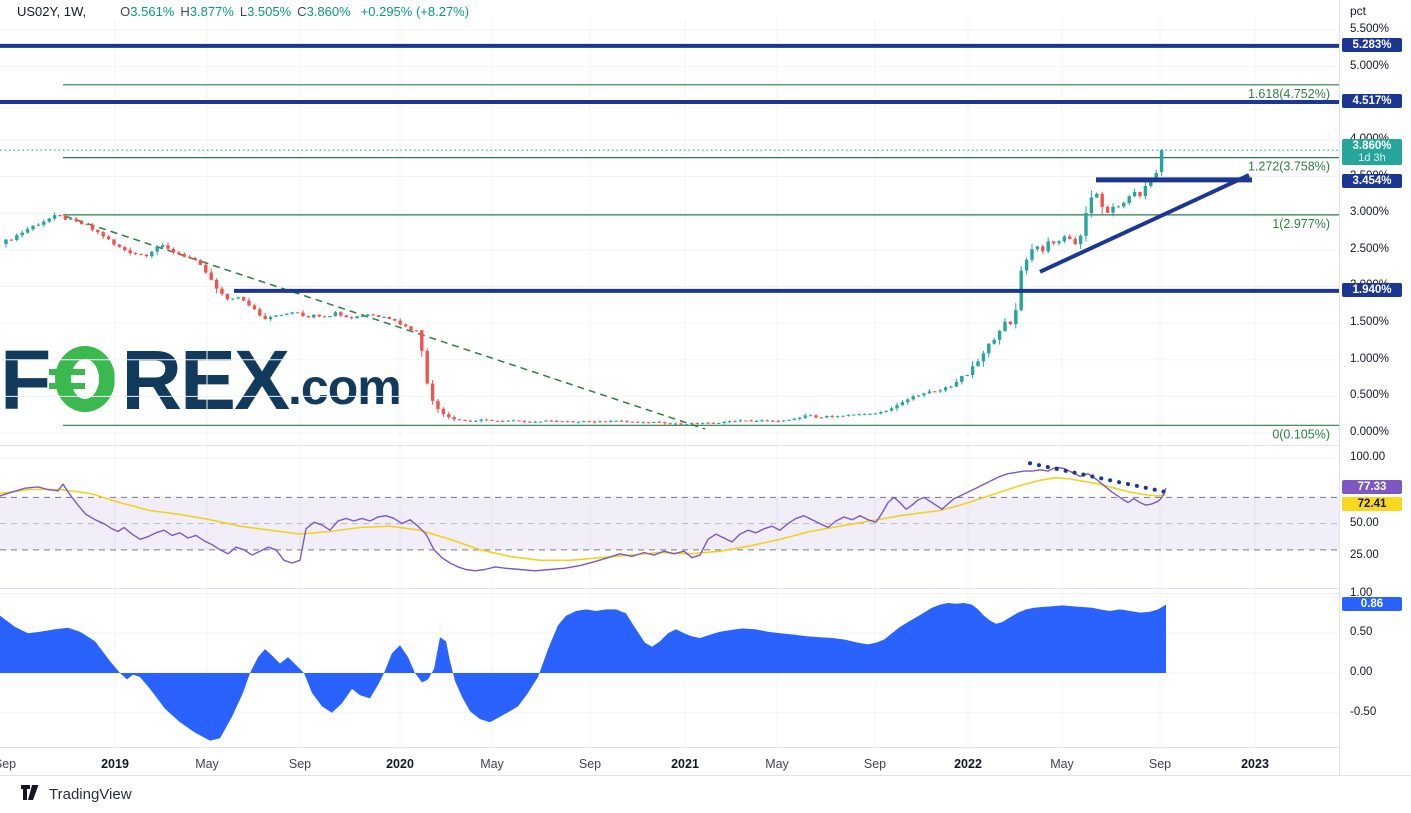 Image resolution: width=1411 pixels, height=813 pixels. I want to click on axis-badge-5.283: 5.283%, so click(1372, 44).